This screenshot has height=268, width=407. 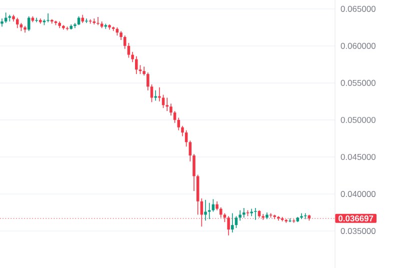 What do you see at coordinates (358, 193) in the screenshot?
I see `y-tick-label: 0.040000` at bounding box center [358, 193].